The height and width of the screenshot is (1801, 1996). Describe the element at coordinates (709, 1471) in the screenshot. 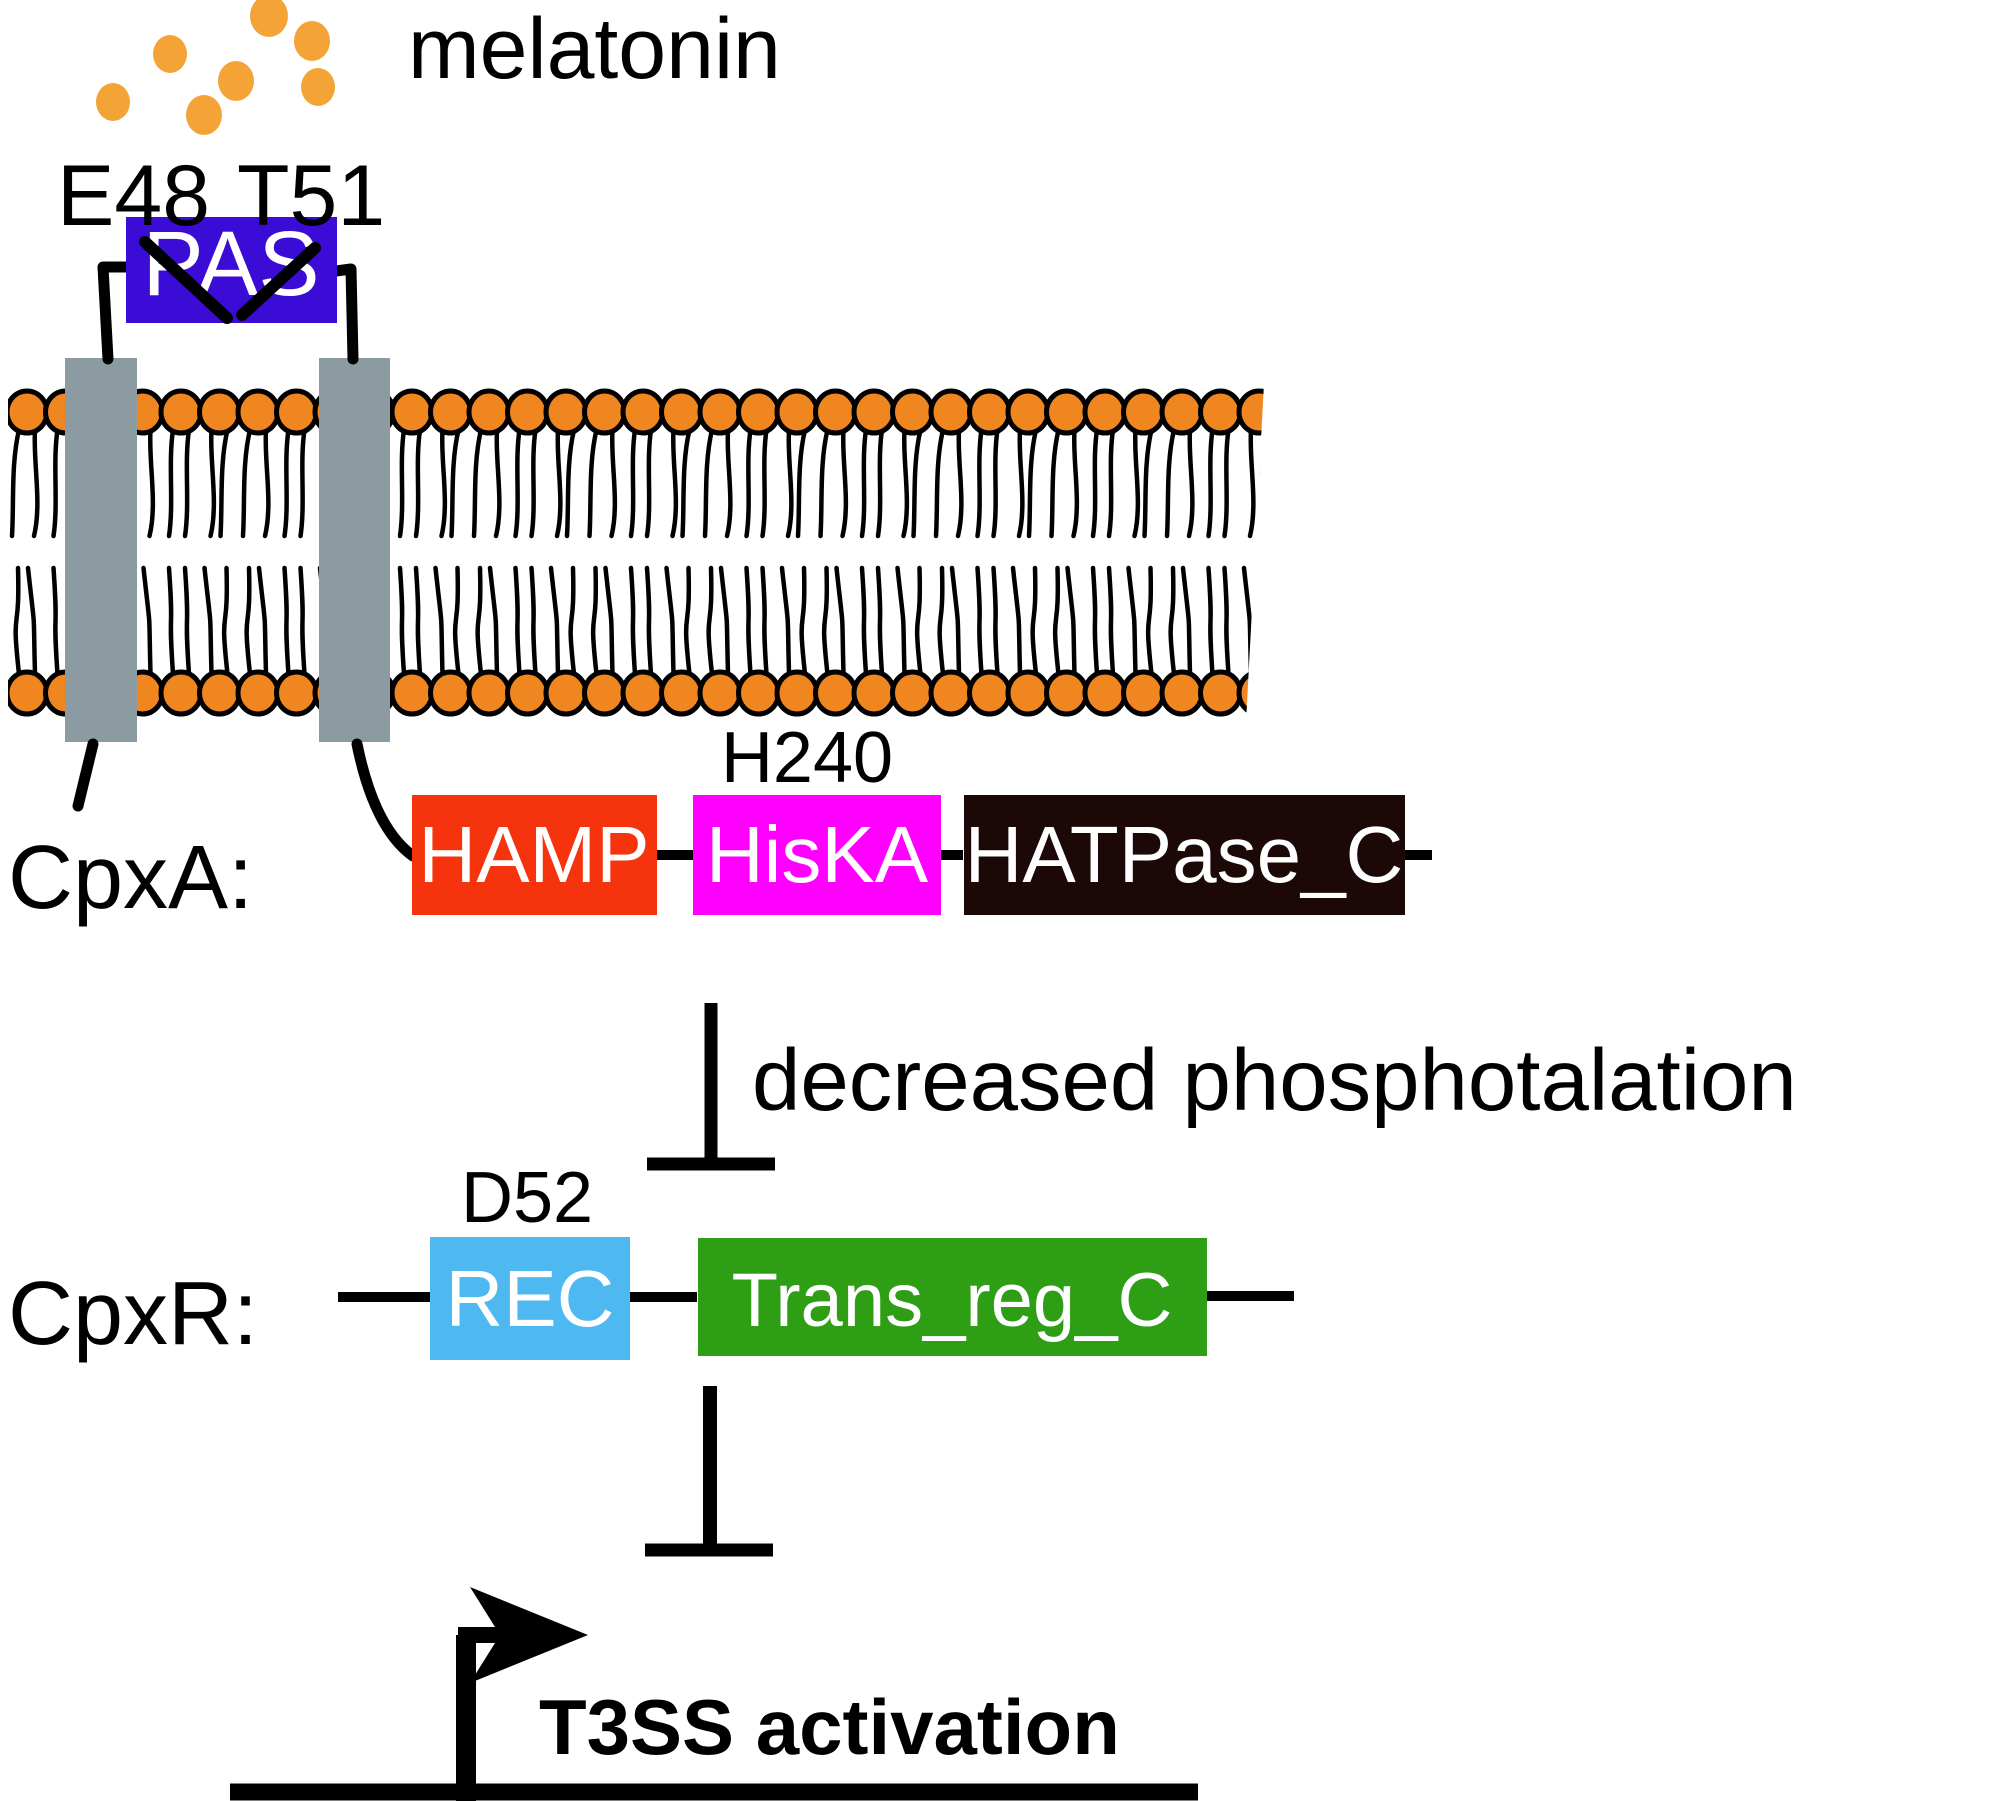

I see `inhibition-arrow-cpxr-to-t3ss` at that location.